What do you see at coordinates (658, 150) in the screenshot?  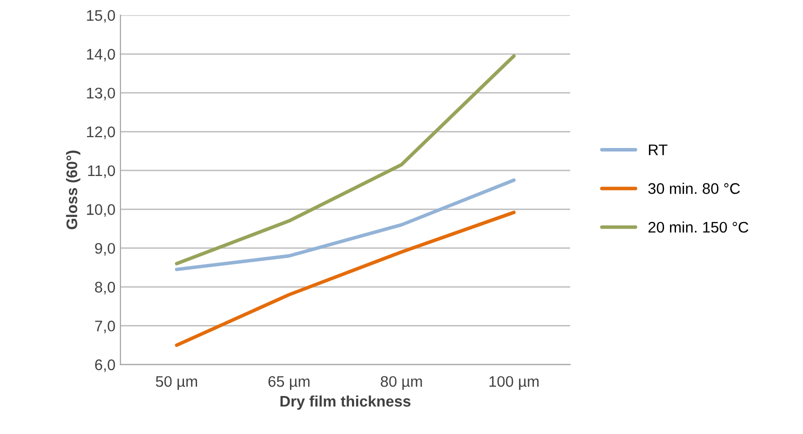 I see `legend-label: RT` at bounding box center [658, 150].